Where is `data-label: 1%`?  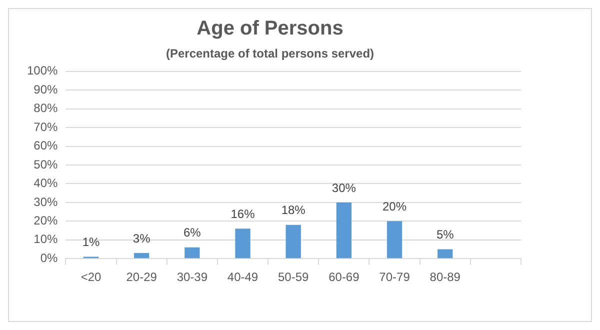
data-label: 1% is located at coordinates (91, 242).